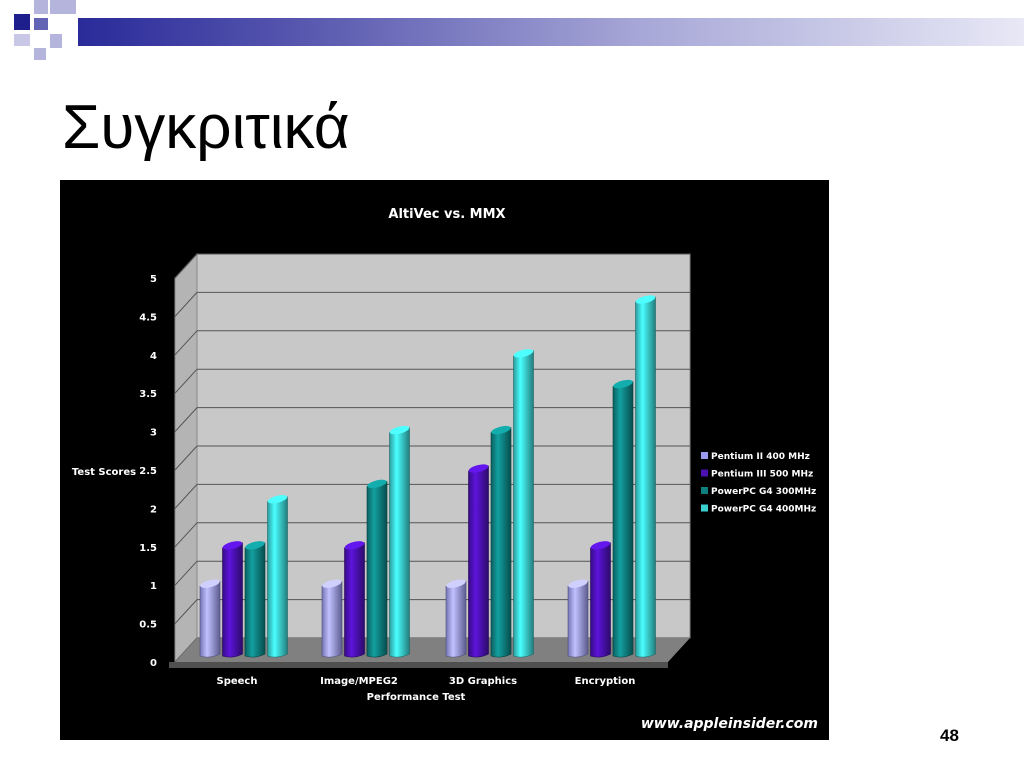 This screenshot has height=768, width=1024. Describe the element at coordinates (432, 650) in the screenshot. I see `chart-floor` at that location.